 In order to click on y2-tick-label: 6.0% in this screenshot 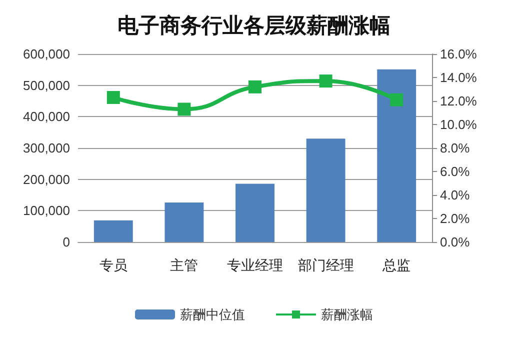, I will do `click(455, 171)`.